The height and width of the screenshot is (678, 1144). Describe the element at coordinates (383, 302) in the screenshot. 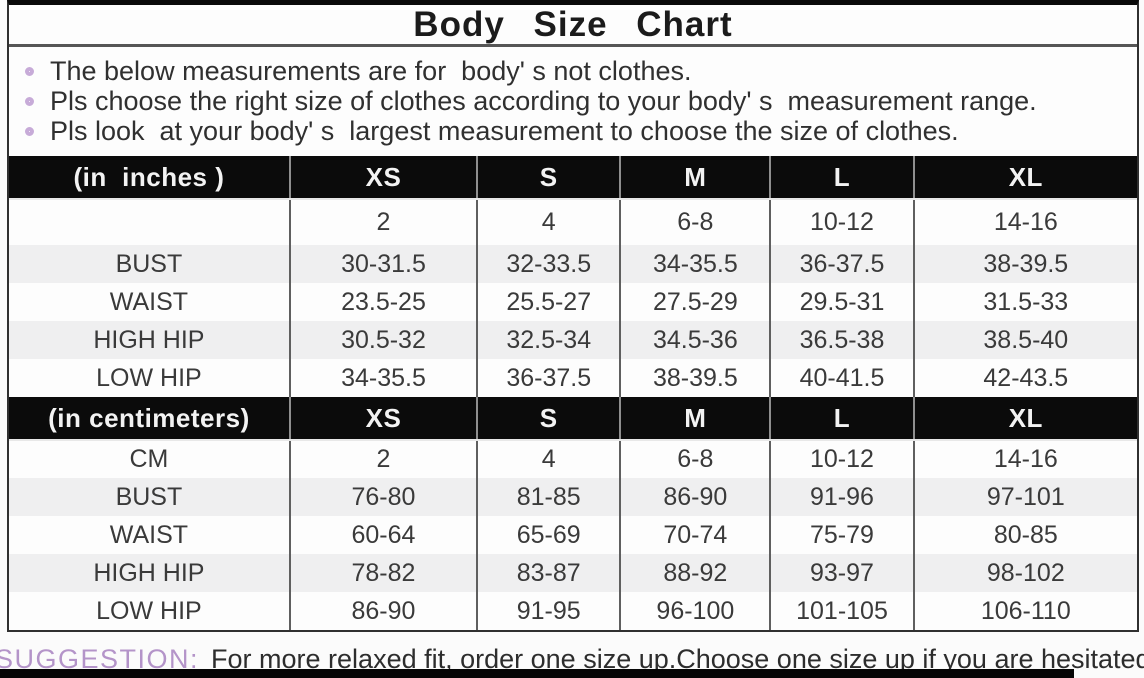

I see `size-value: 23.5-25` at that location.